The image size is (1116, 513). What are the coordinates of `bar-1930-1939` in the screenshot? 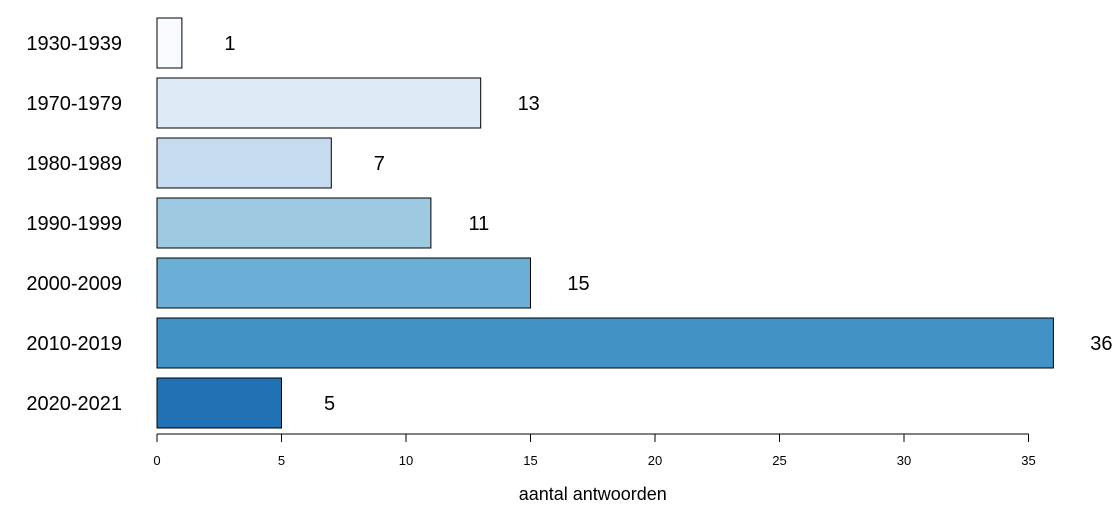 It's located at (169, 43).